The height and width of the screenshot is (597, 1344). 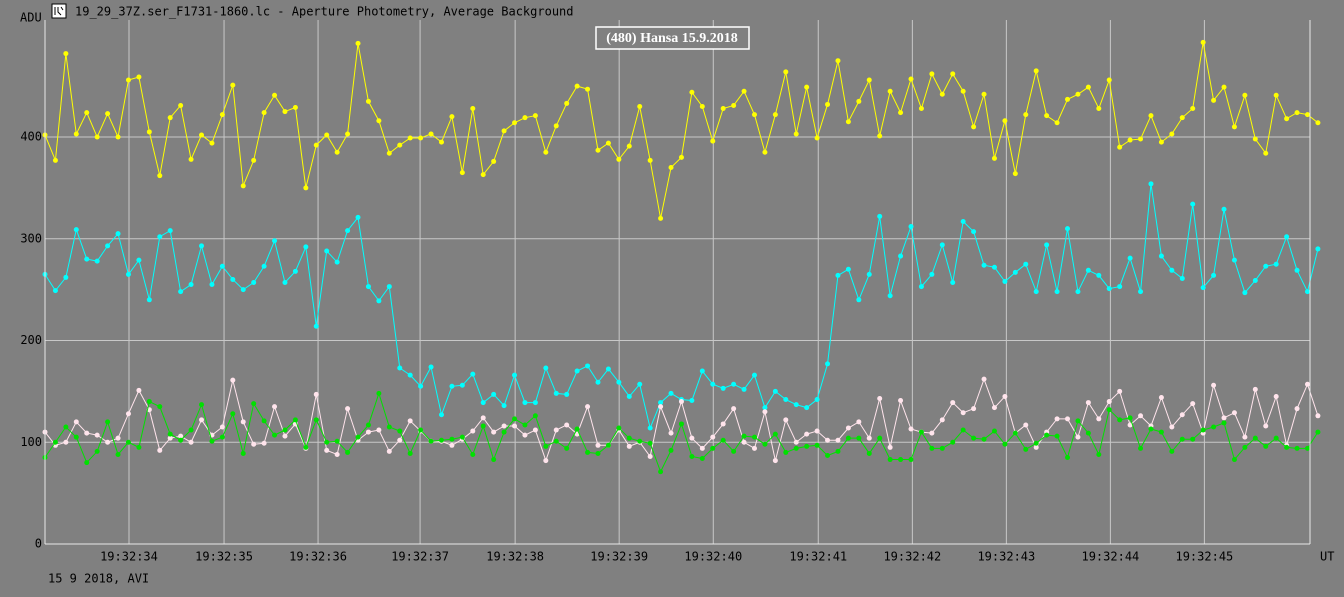 I want to click on x-axis-label: UT, so click(x=1327, y=557).